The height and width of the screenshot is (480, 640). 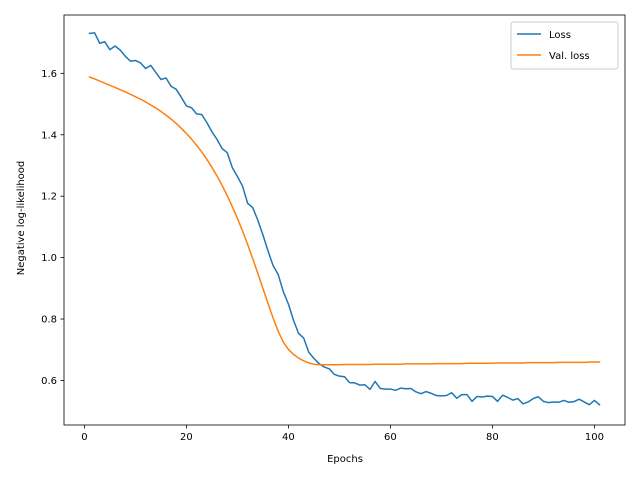 What do you see at coordinates (49, 258) in the screenshot?
I see `y-tick-label: 1.0` at bounding box center [49, 258].